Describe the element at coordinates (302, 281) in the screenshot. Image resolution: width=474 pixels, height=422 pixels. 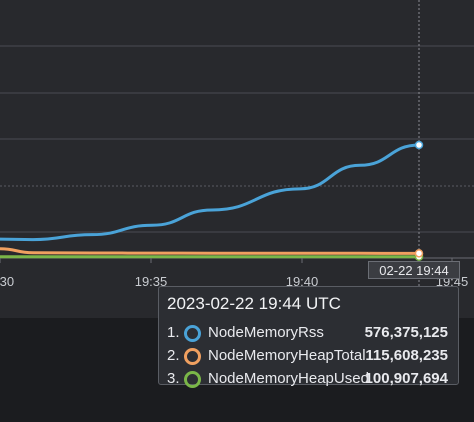
I see `x-tick-label: 19:40` at that location.